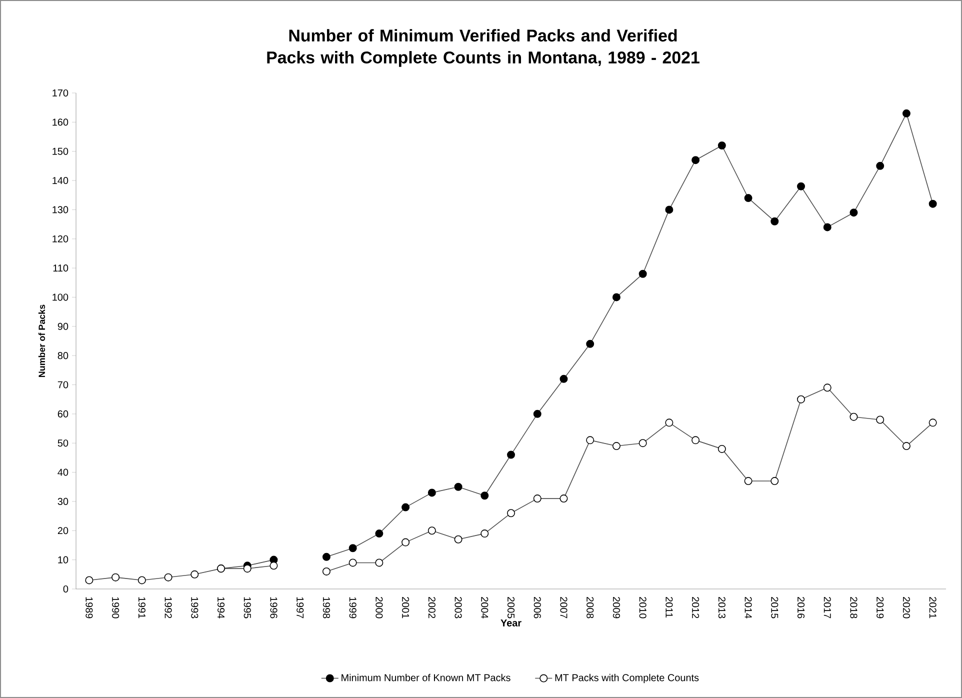 This screenshot has height=698, width=962. I want to click on x-tick-label: 1998, so click(326, 607).